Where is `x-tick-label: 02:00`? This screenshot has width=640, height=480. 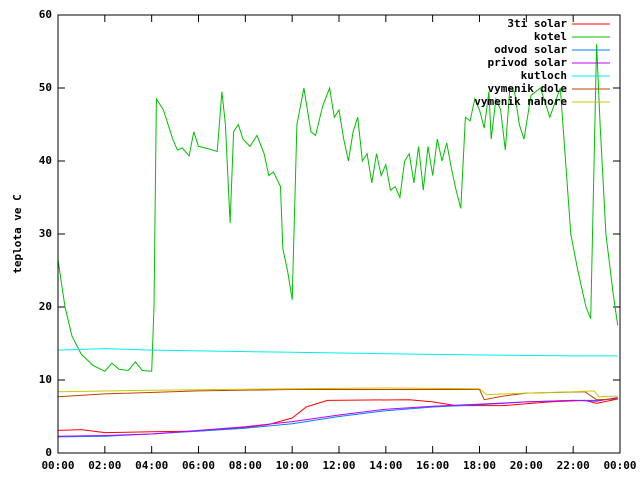
x-tick-label: 02:00 is located at coordinates (104, 465).